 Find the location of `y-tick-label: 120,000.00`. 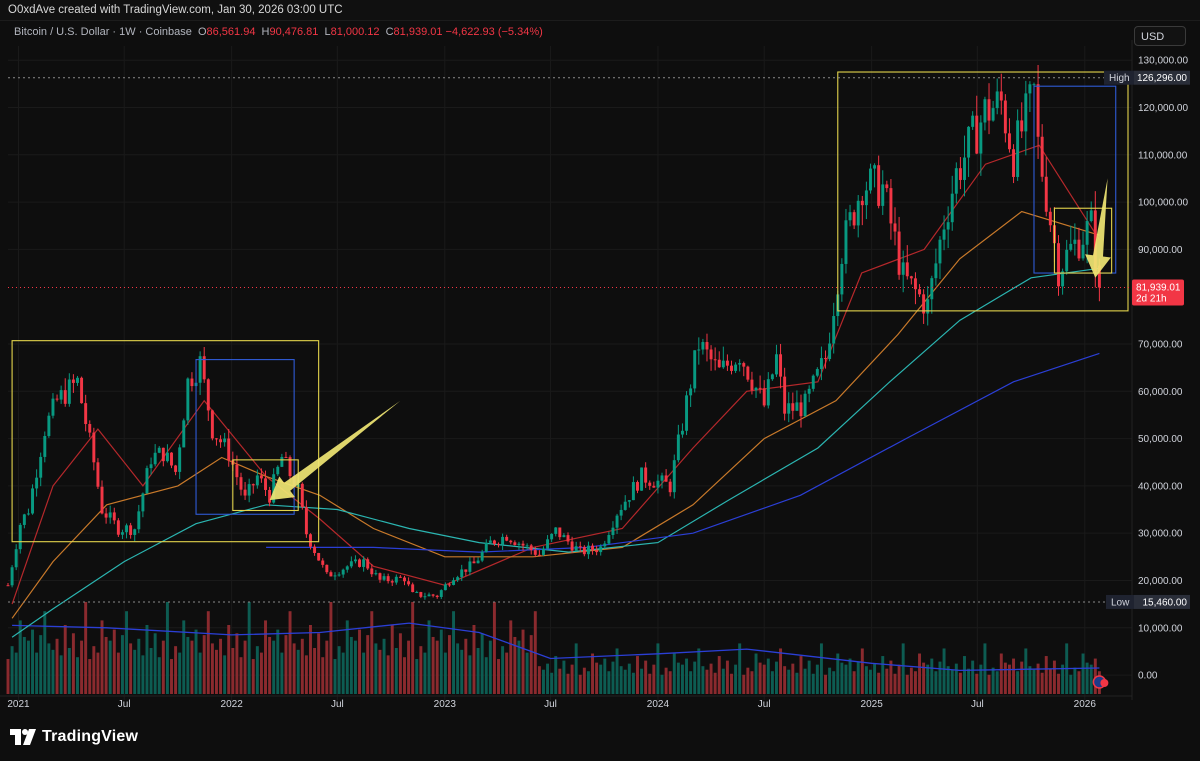

y-tick-label: 120,000.00 is located at coordinates (1163, 108).